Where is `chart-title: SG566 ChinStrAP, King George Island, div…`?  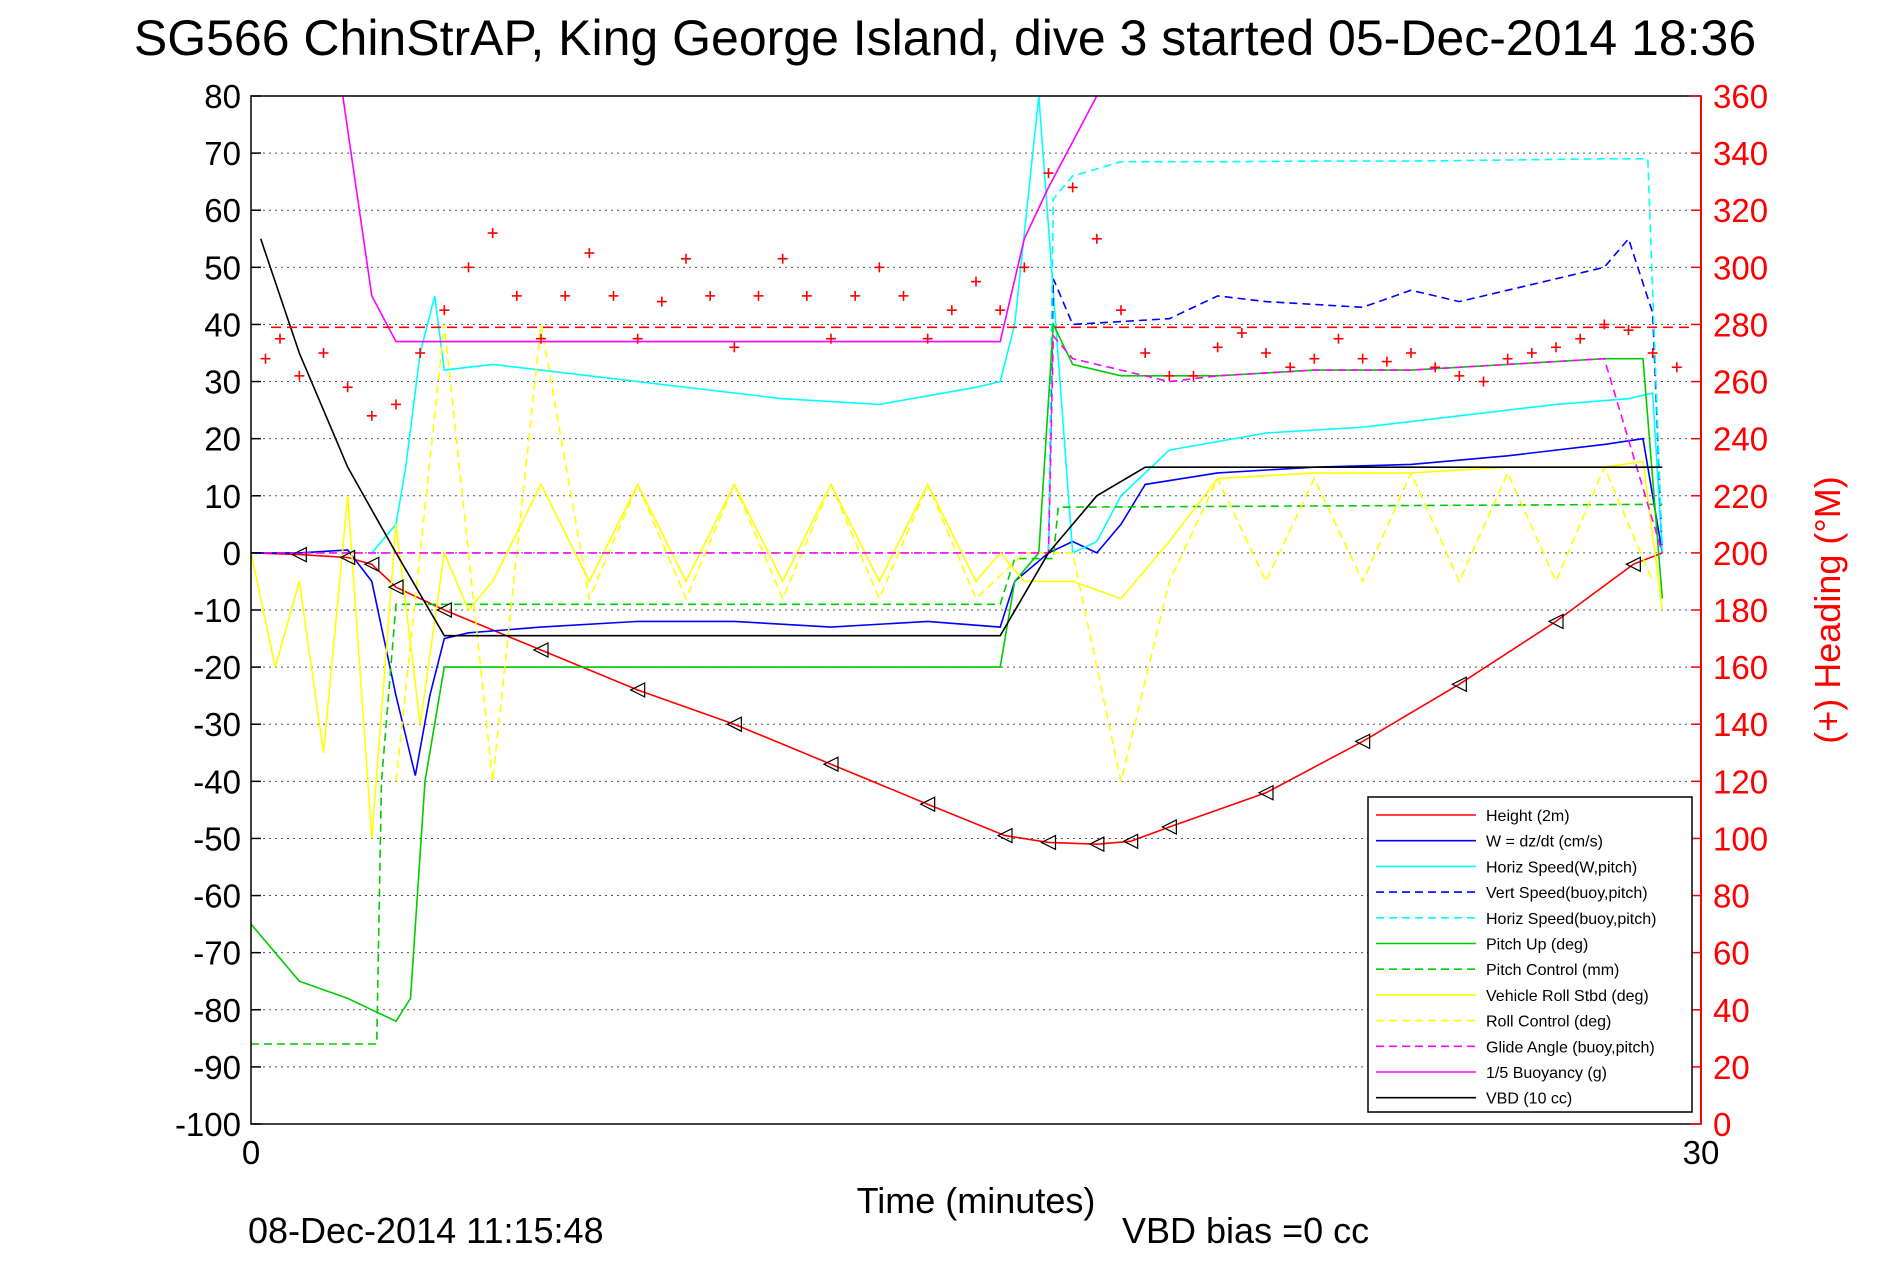 chart-title: SG566 ChinStrAP, King George Island, div… is located at coordinates (945, 38).